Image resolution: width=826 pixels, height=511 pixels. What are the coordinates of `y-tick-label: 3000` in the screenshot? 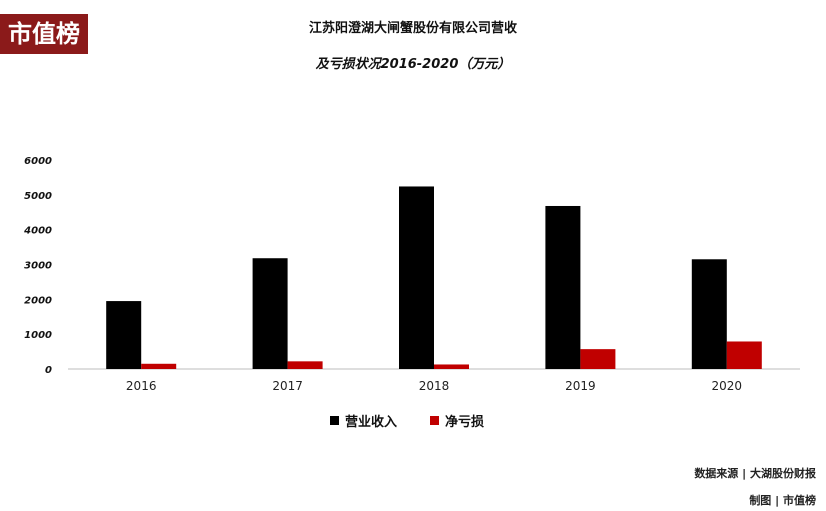 It's located at (38, 266).